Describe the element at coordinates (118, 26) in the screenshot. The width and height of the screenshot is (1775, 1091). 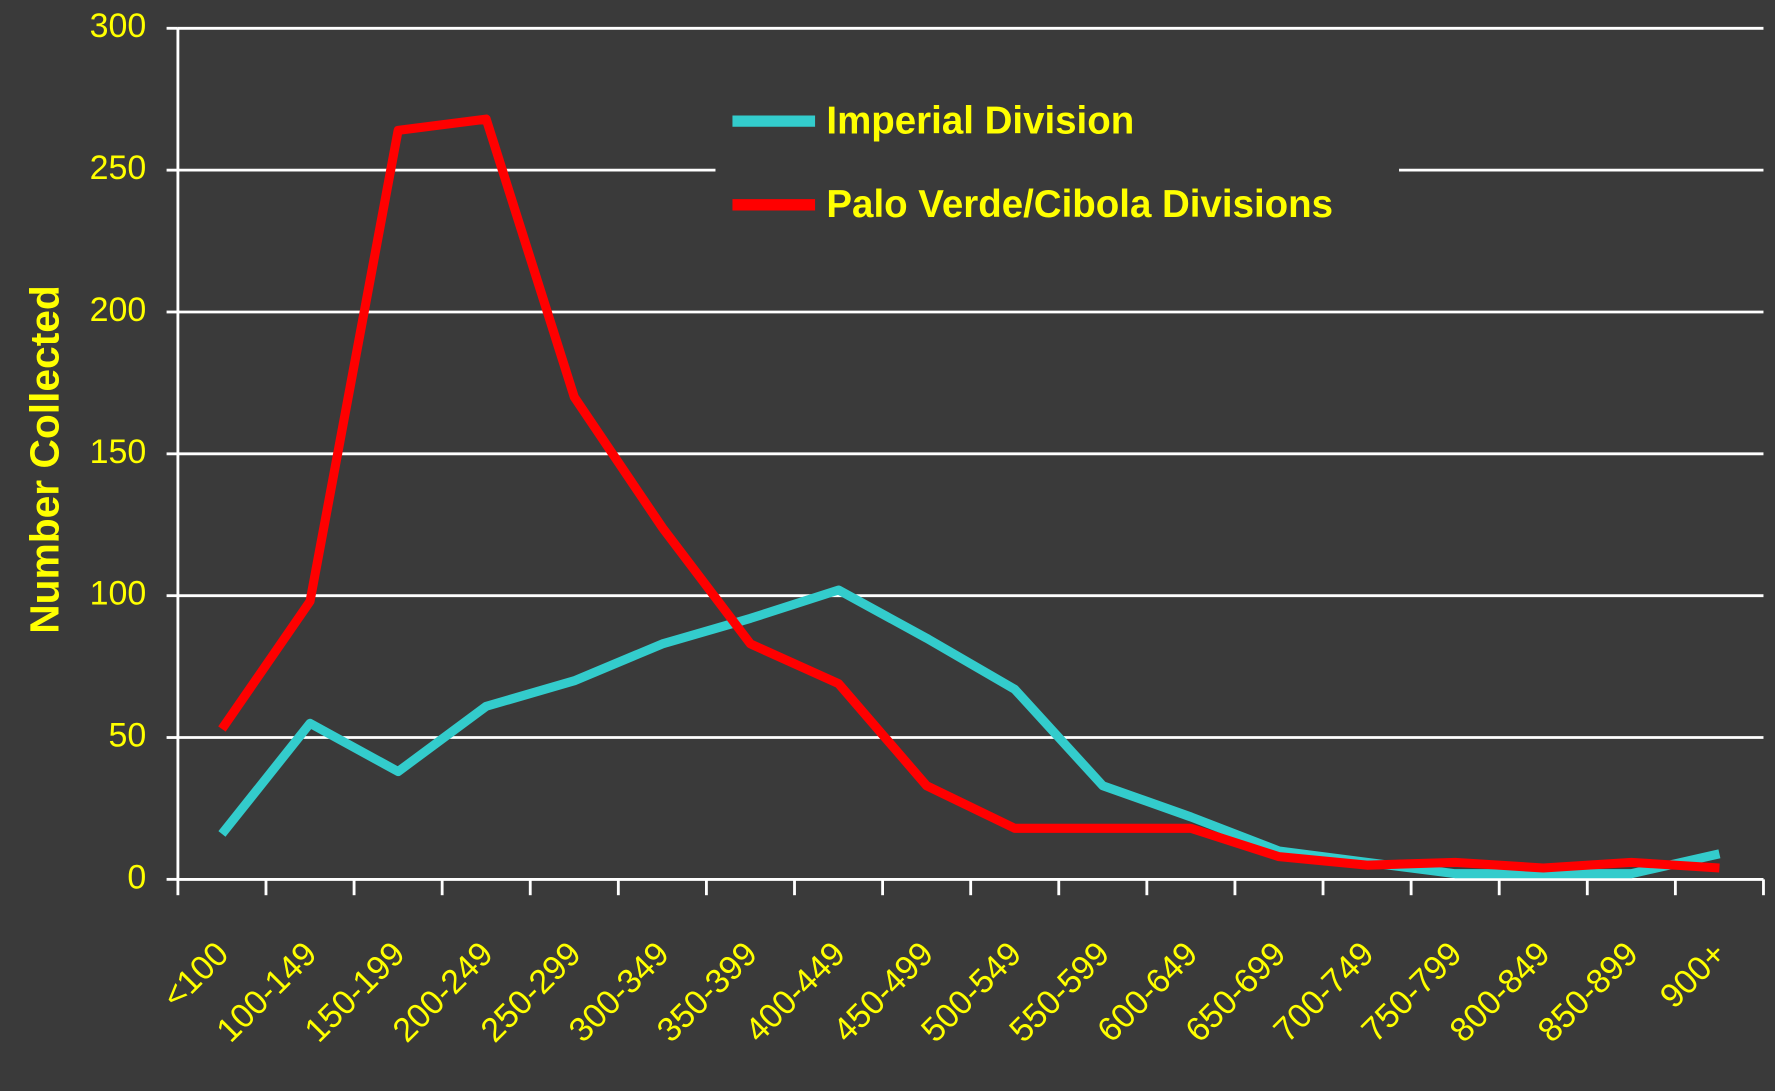
I see `y-tick-label: 300` at that location.